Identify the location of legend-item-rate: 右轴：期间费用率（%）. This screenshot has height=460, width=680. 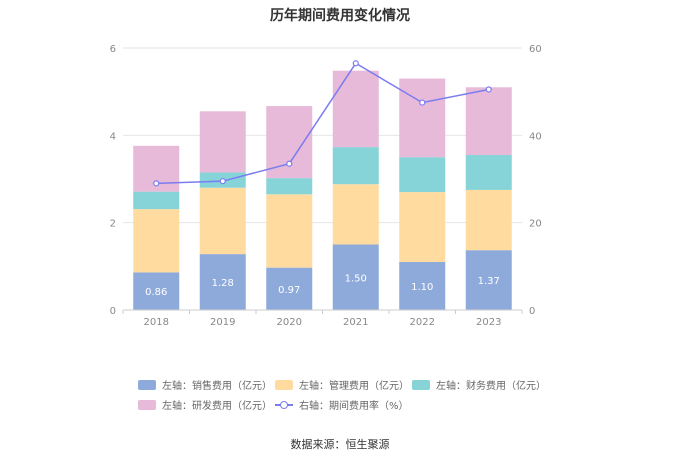
(342, 404).